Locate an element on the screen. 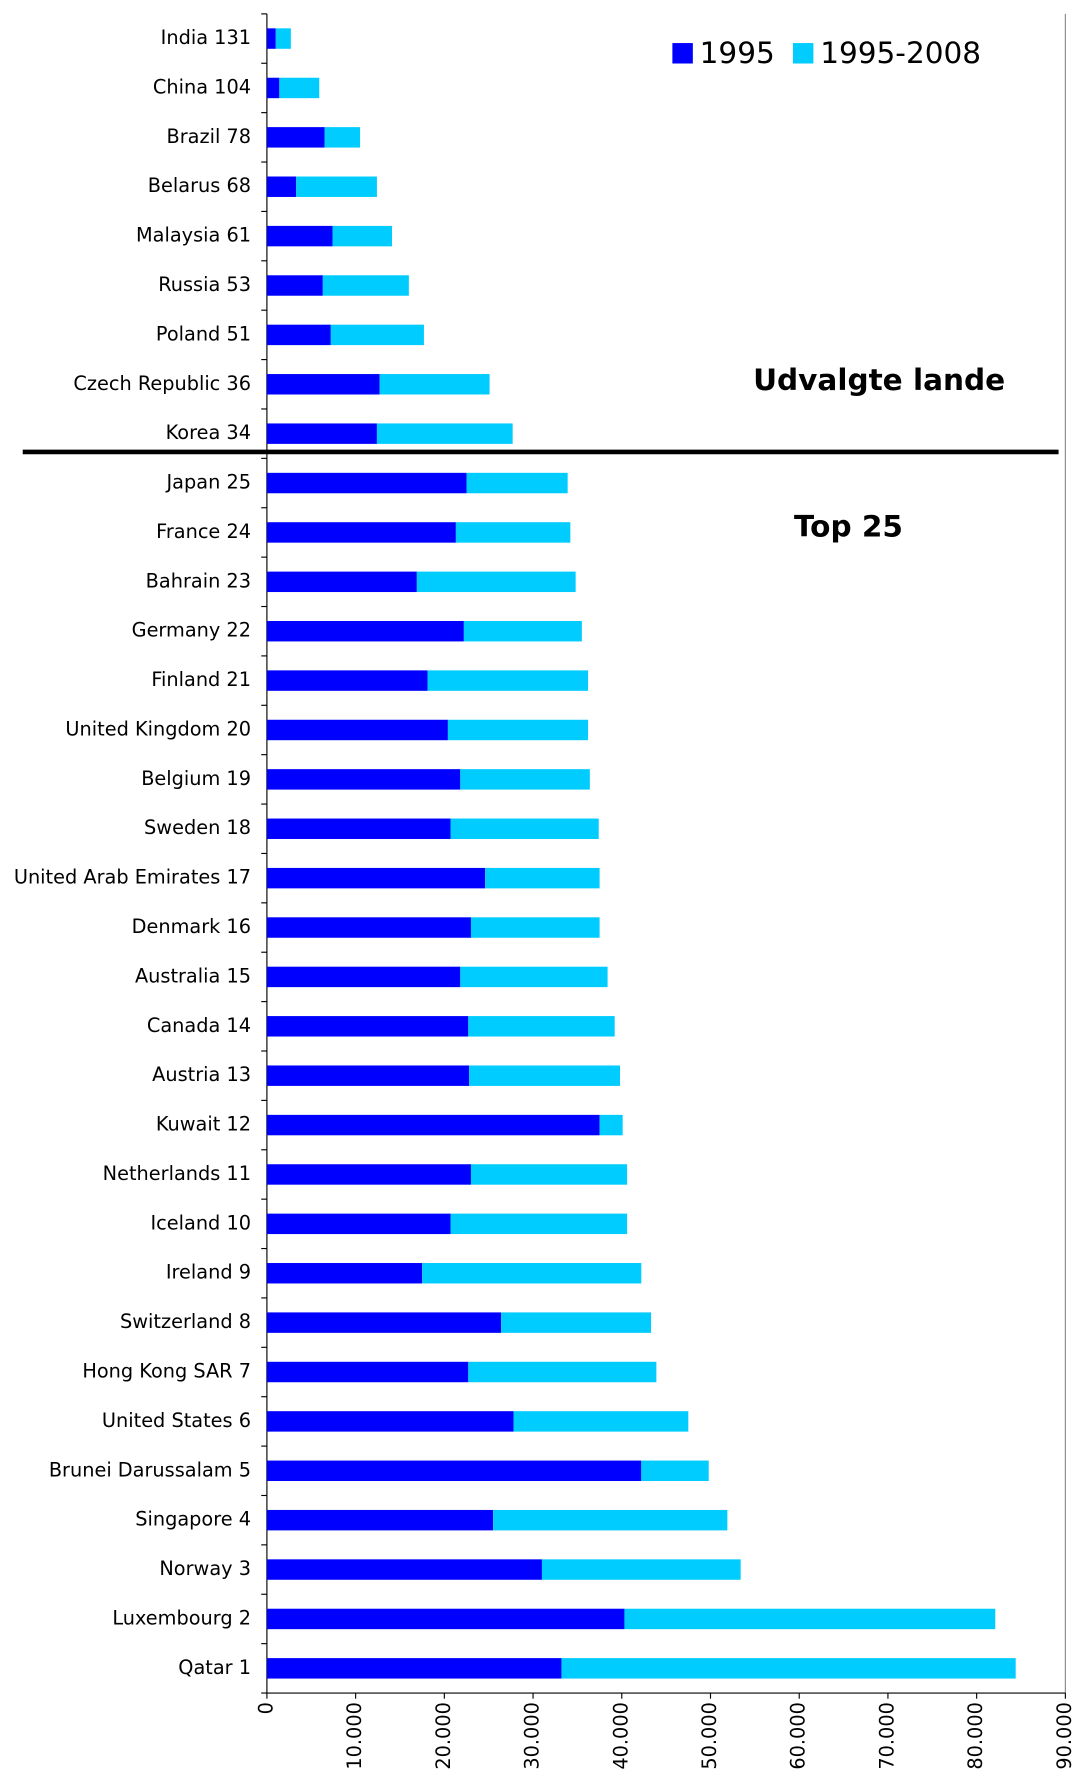  y-tick-label: Belarus 68 is located at coordinates (199, 185).